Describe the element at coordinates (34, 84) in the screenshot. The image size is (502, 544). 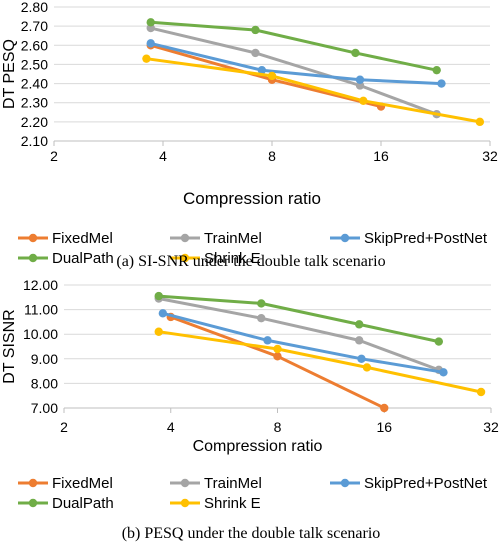
I see `y-tick-label: 2.40` at that location.